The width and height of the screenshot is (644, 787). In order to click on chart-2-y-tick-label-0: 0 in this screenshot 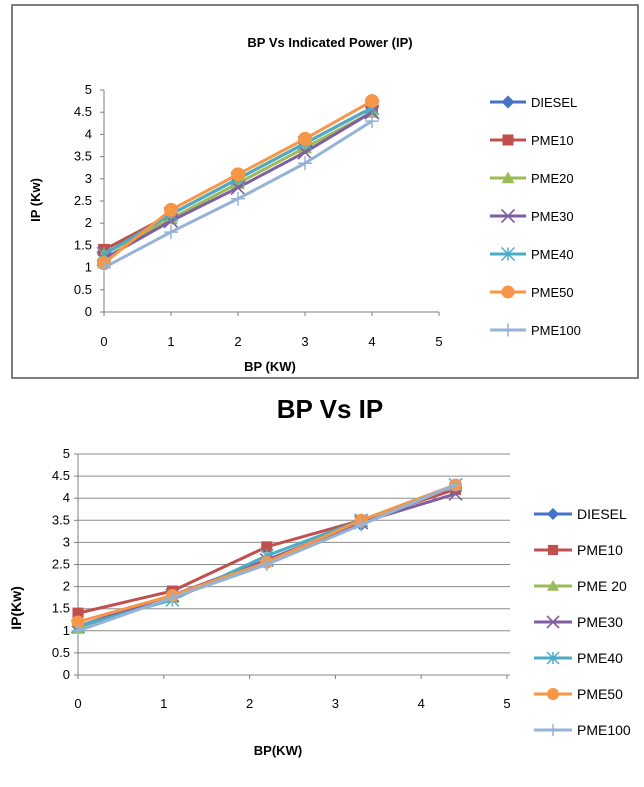, I will do `click(66, 674)`.